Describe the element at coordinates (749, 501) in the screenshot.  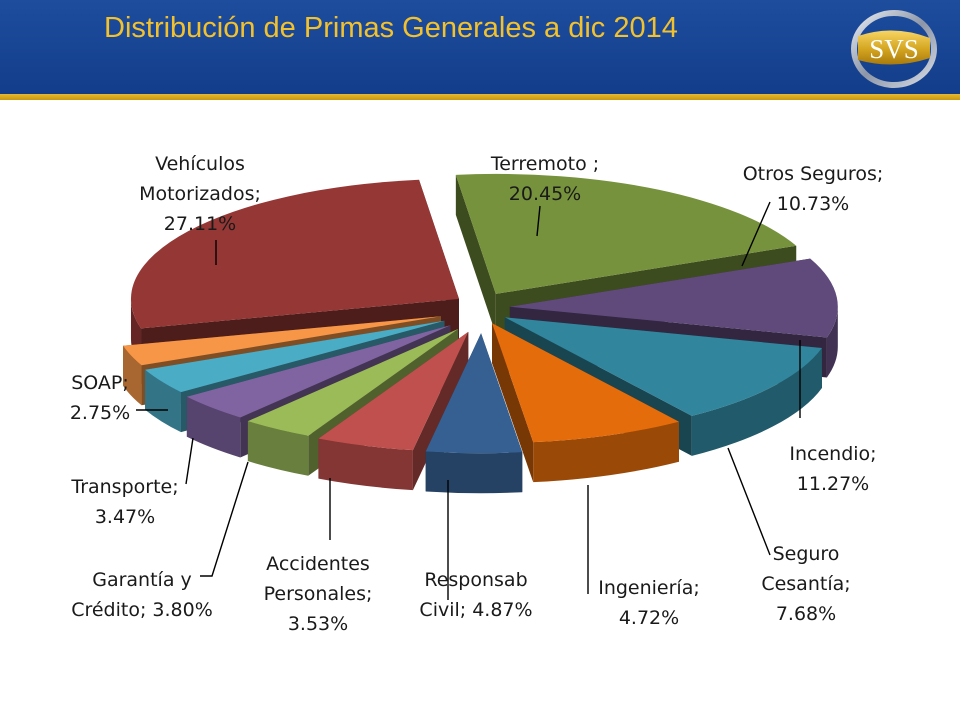
I see `leader-line-seguro-cesantia` at that location.